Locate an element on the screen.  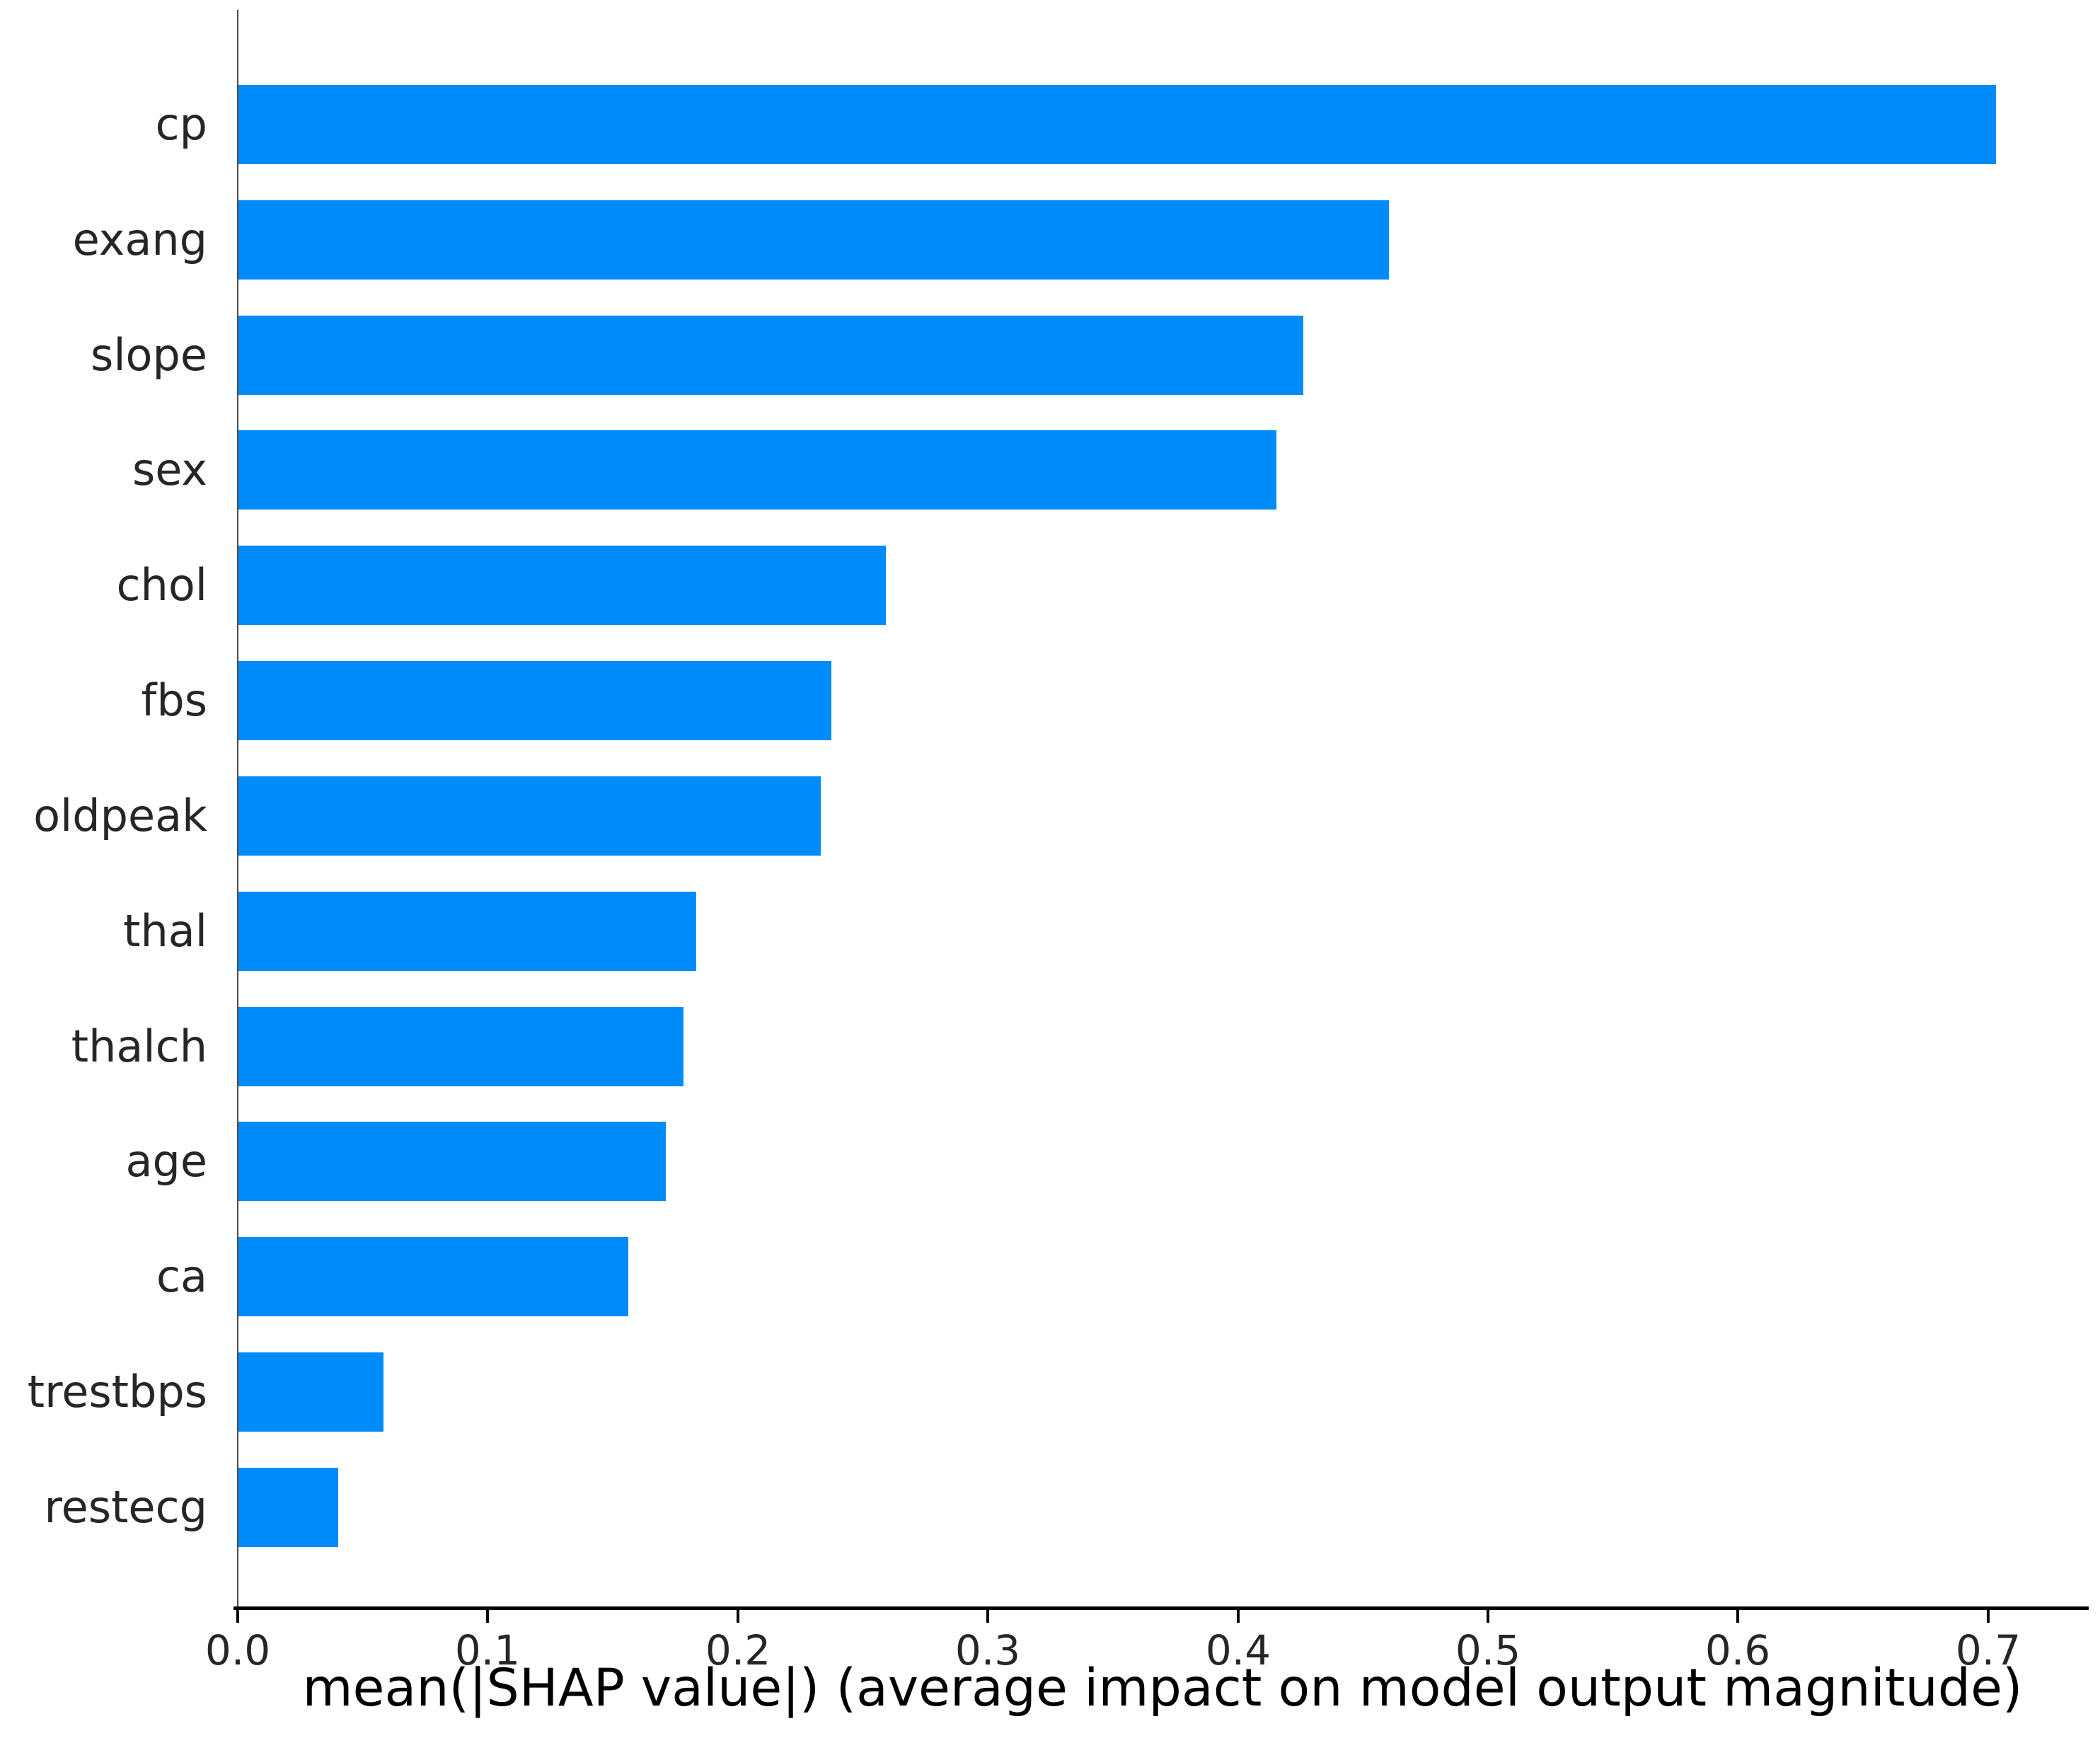
x-tick-mark-0.5 is located at coordinates (1488, 1616).